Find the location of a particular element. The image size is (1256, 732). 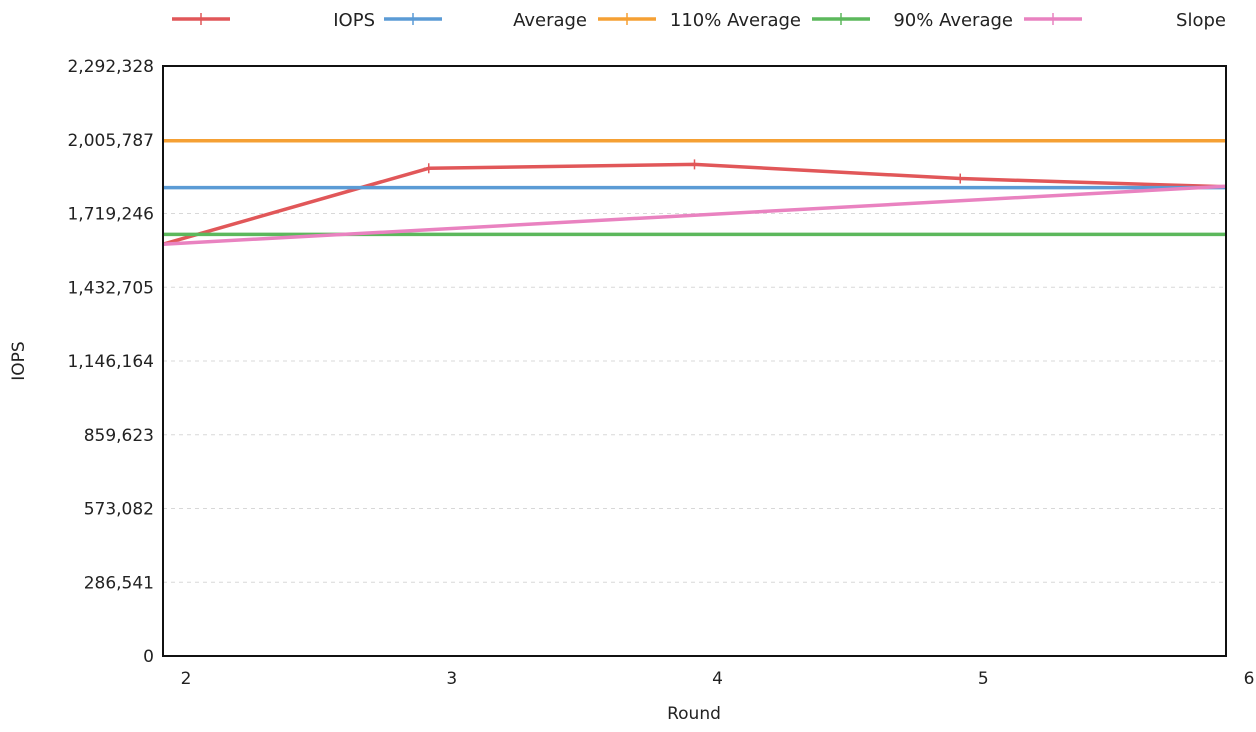

series-layer is located at coordinates (694, 192).